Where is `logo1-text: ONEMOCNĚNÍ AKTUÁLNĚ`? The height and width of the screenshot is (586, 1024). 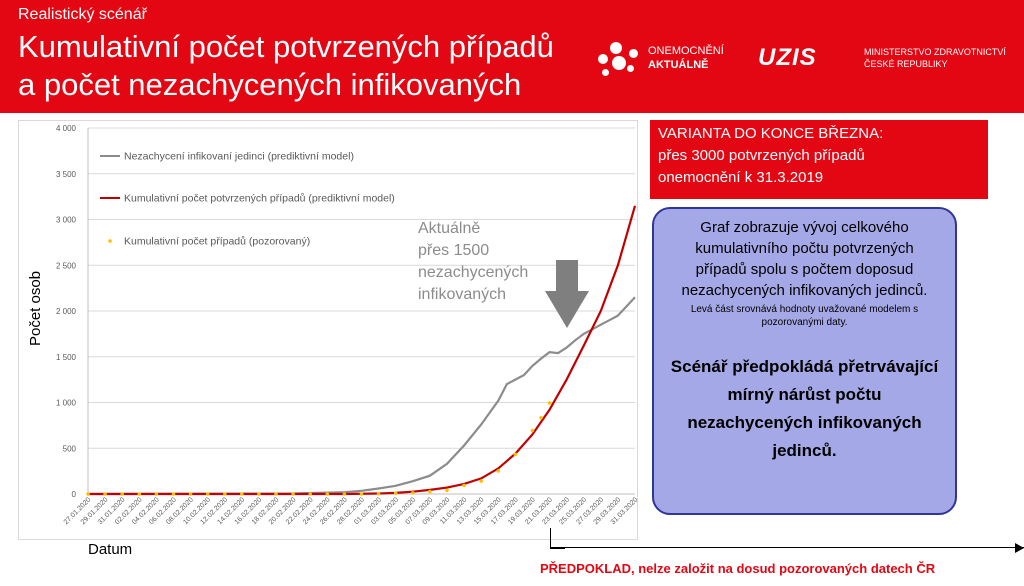
logo1-text: ONEMOCNĚNÍ AKTUÁLNĚ is located at coordinates (686, 58).